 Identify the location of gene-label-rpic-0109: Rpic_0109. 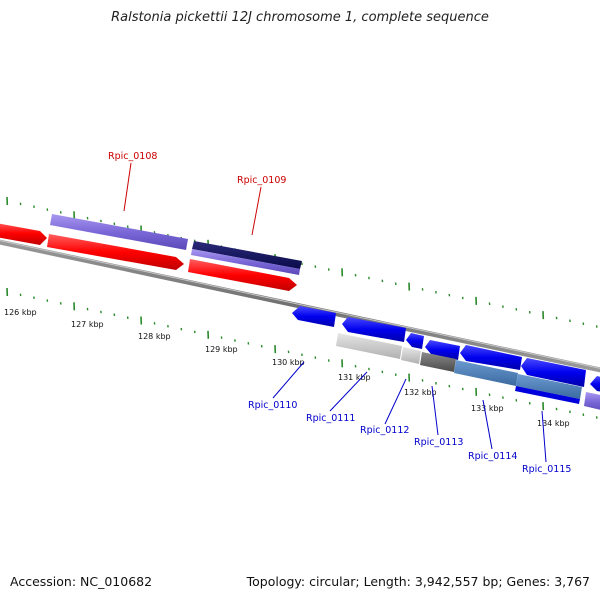
(261, 180).